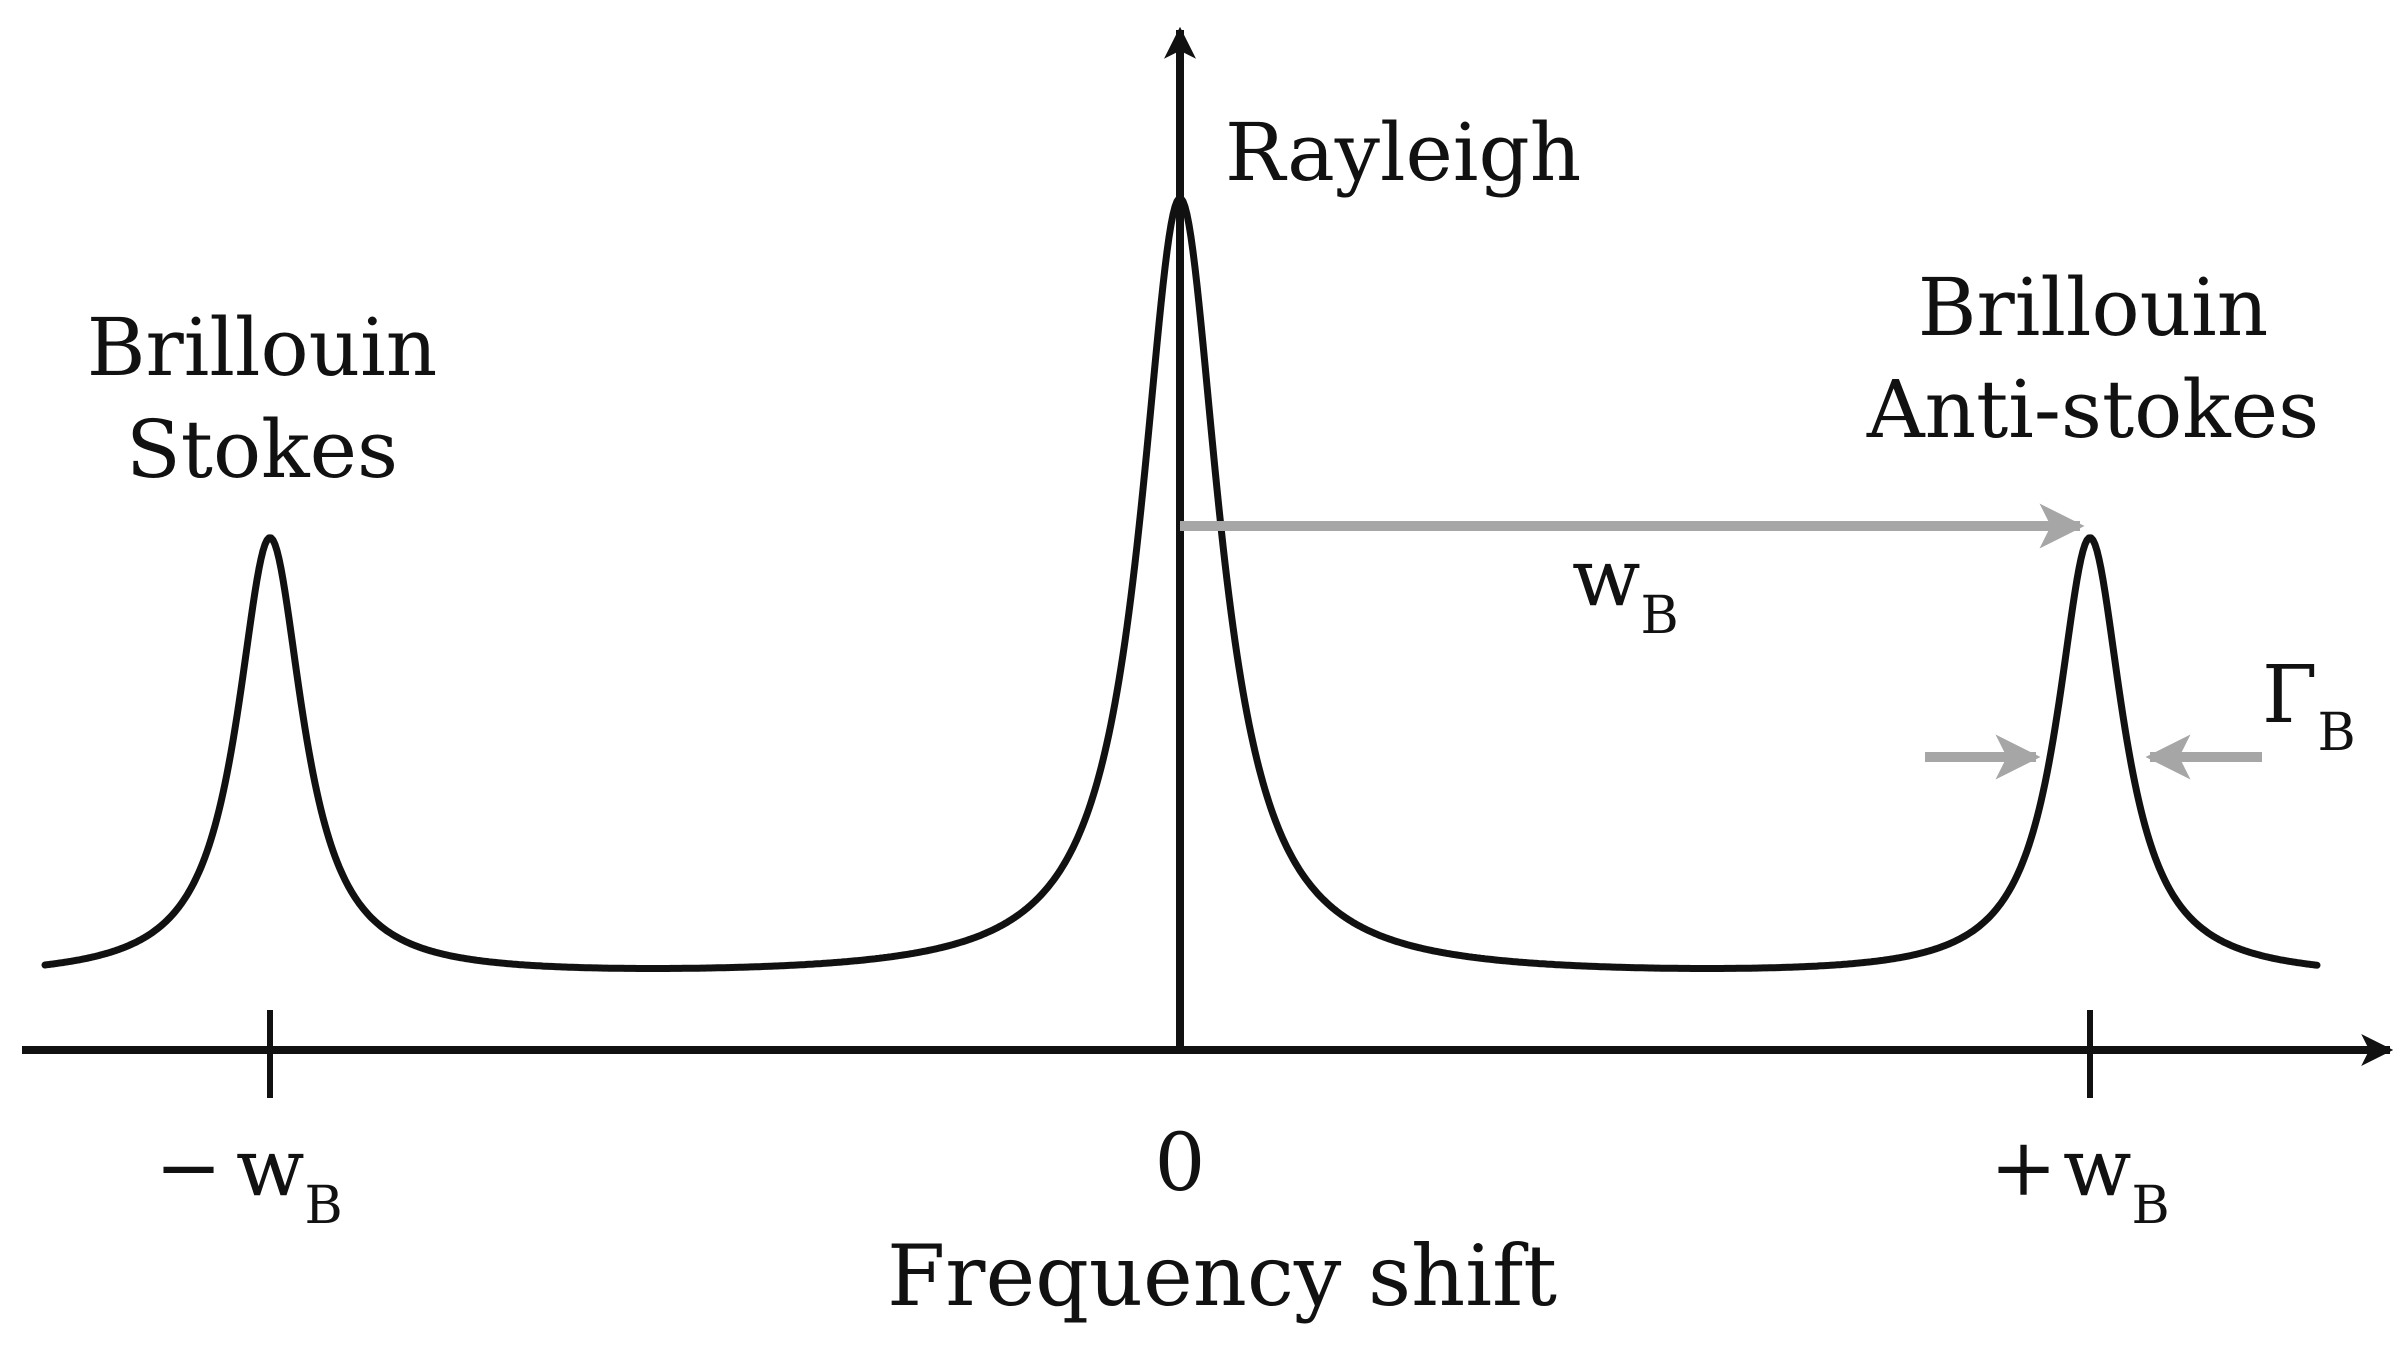 This screenshot has width=2405, height=1353. I want to click on tick-label-minus-wb: − wB, so click(249, 1178).